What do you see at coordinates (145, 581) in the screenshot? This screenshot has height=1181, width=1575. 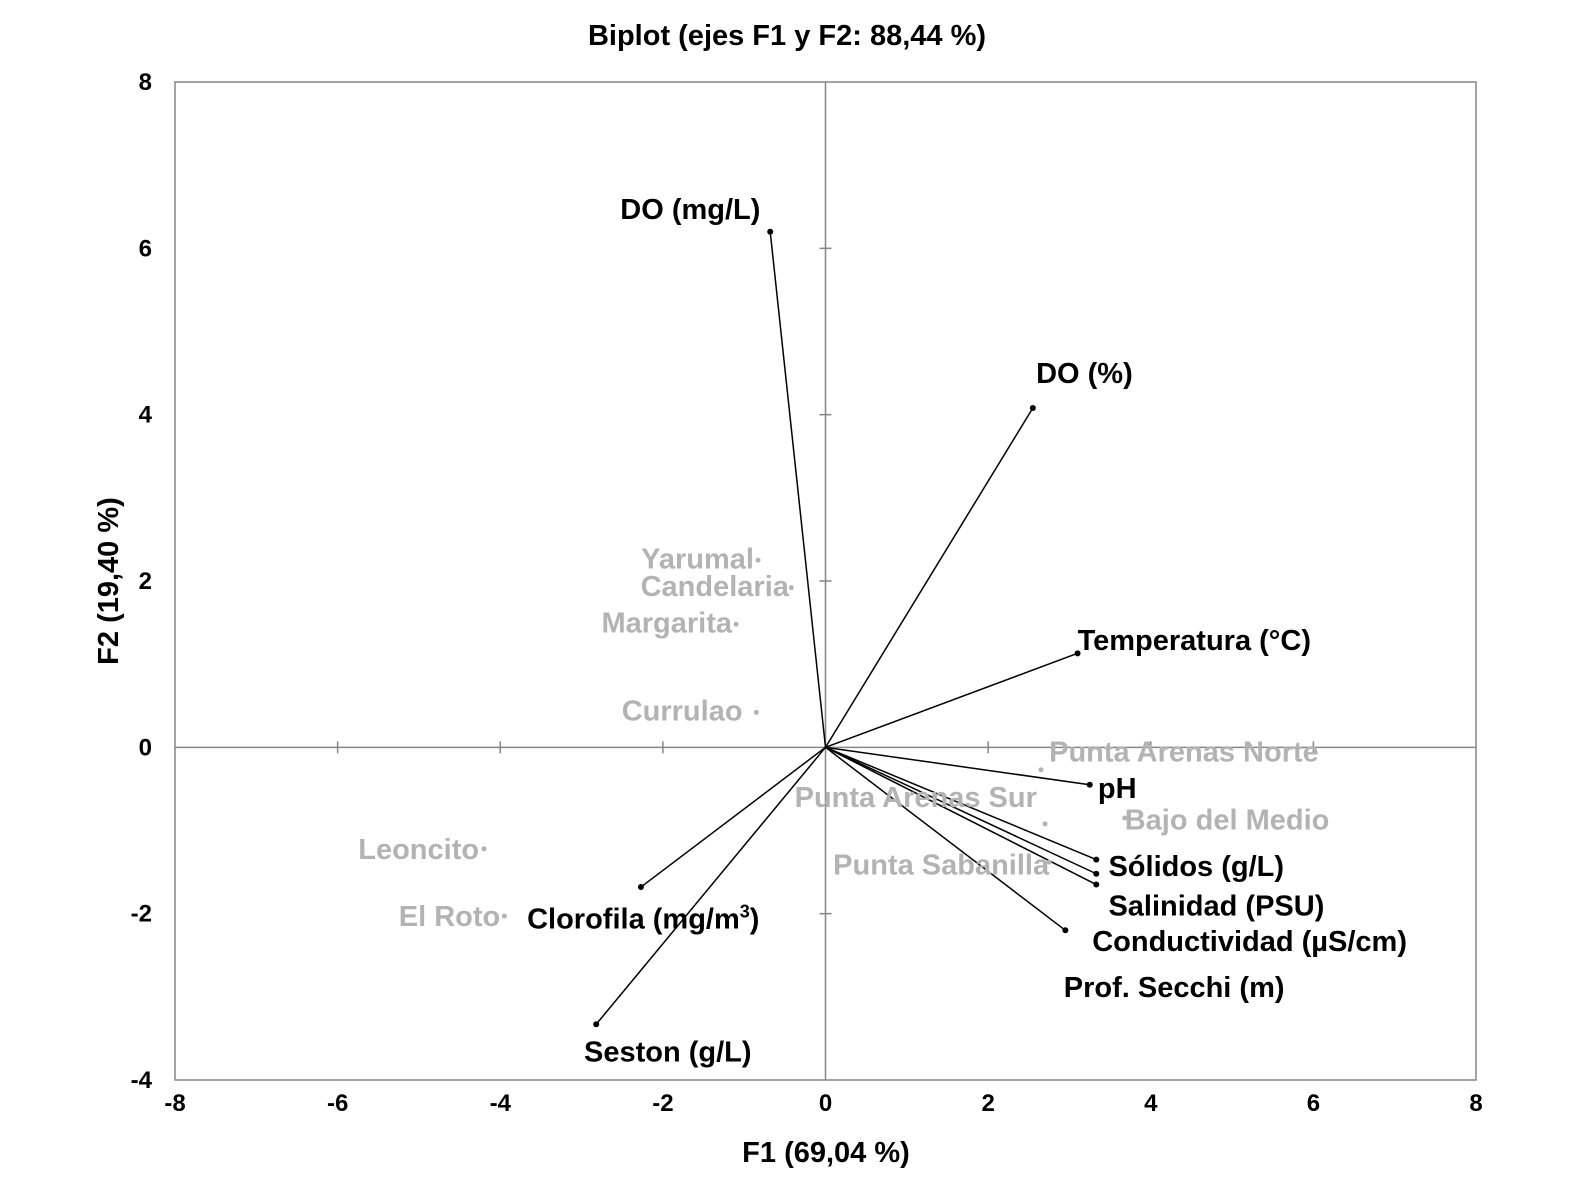 I see `y-tick-label: 2` at bounding box center [145, 581].